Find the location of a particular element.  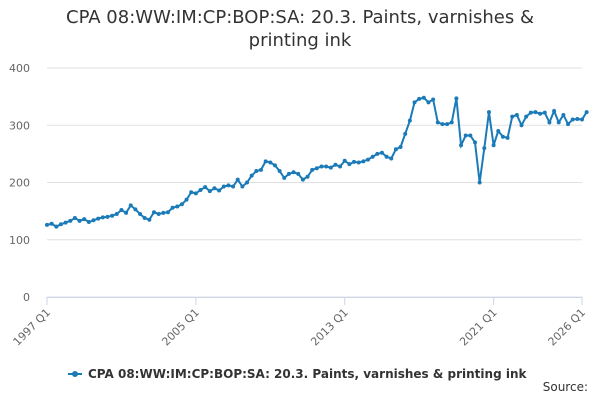

y-tick-label: 200 is located at coordinates (19, 183).